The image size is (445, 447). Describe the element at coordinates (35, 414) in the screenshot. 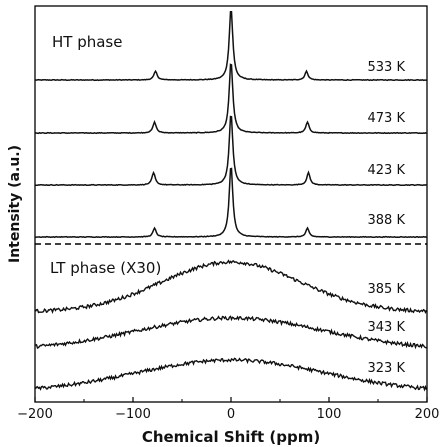

I see `x-tick-label: −200` at that location.